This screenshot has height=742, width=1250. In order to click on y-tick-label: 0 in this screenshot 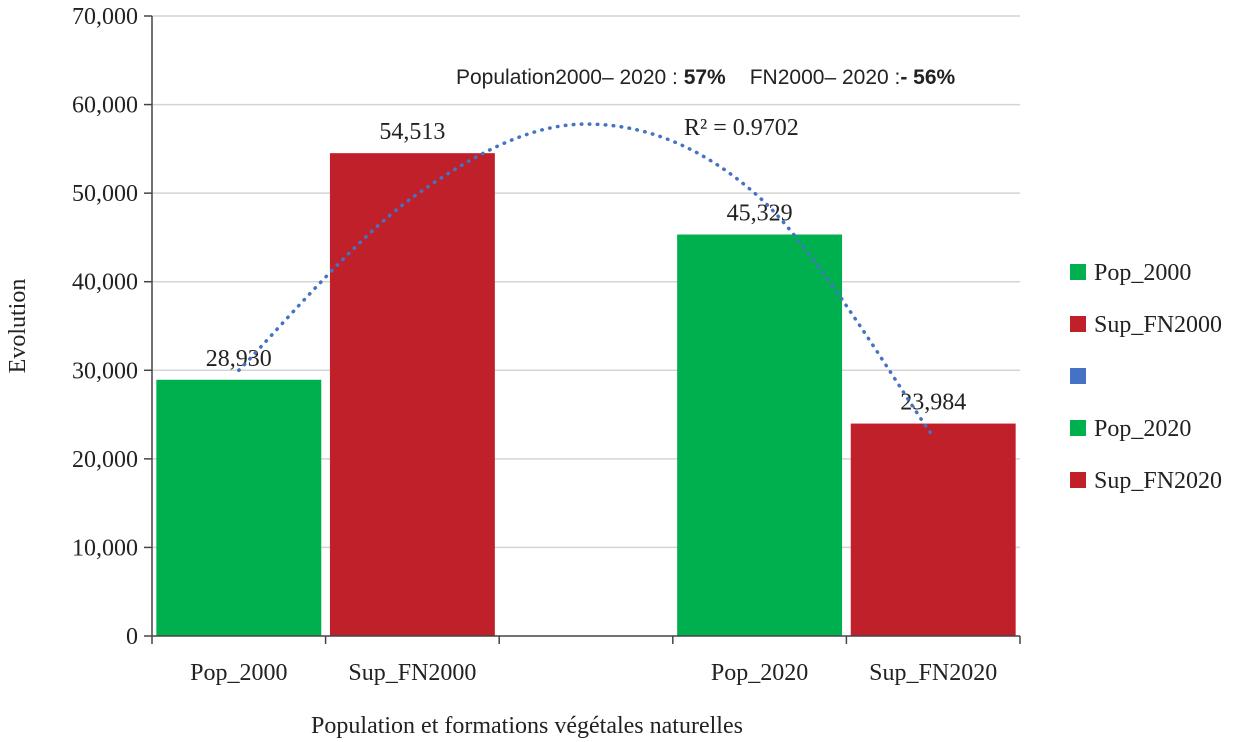, I will do `click(132, 637)`.